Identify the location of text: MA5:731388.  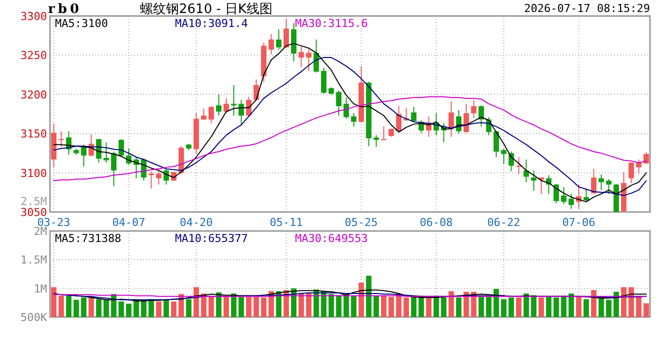
(88, 238).